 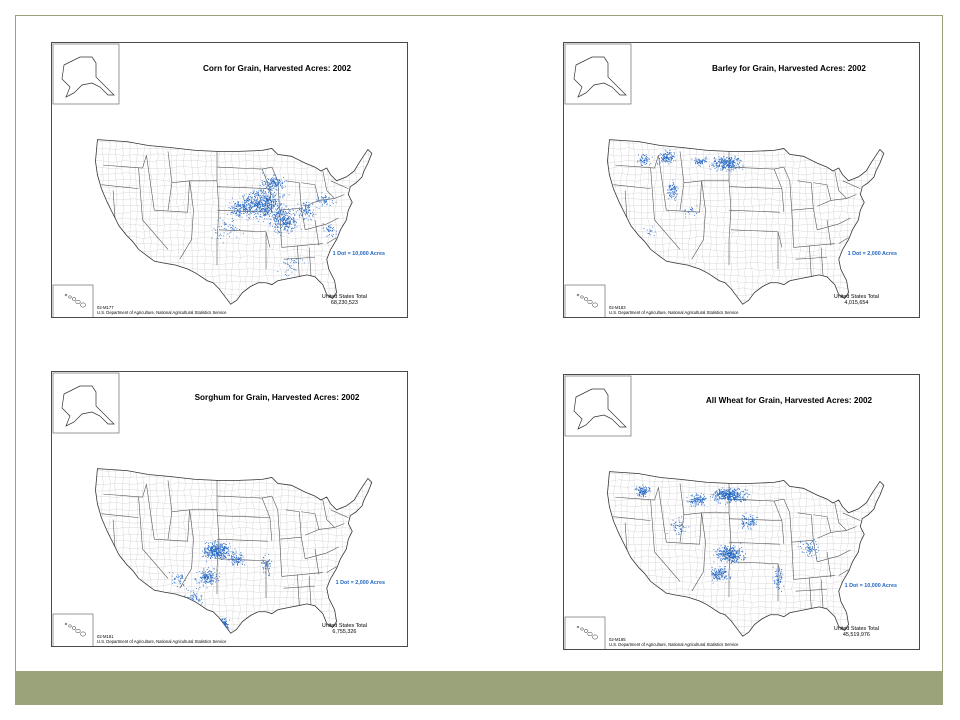 What do you see at coordinates (789, 68) in the screenshot?
I see `map-title: Barley for Grain, Harvested Acres: 2002` at bounding box center [789, 68].